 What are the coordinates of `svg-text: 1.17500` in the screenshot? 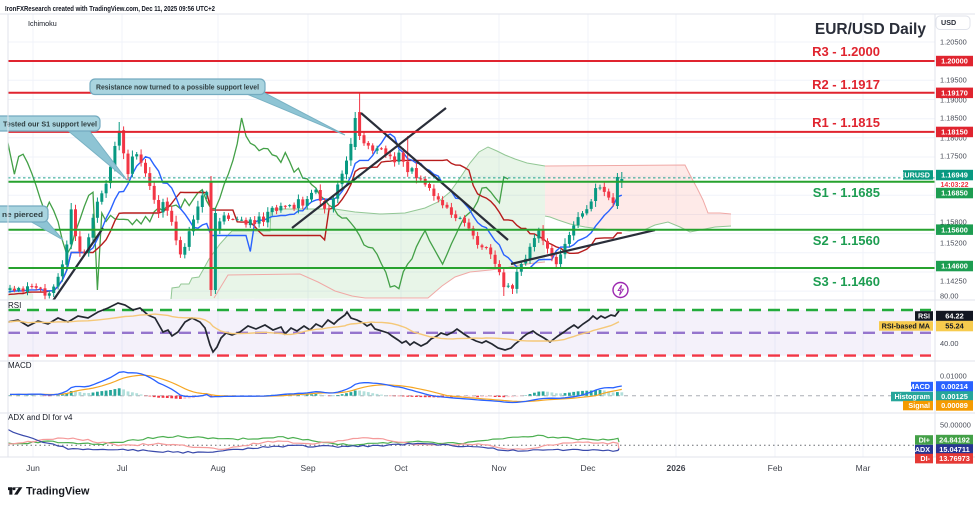 It's located at (953, 156).